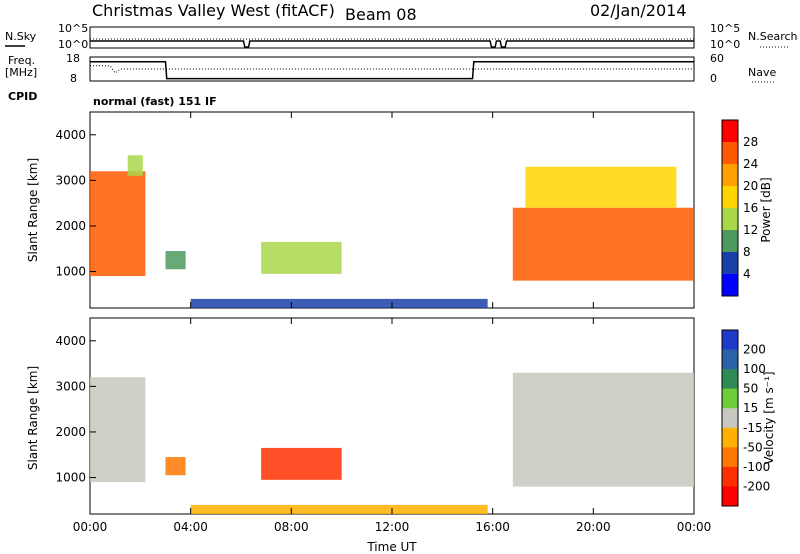 This screenshot has height=554, width=800. Describe the element at coordinates (73, 58) in the screenshot. I see `freq-left-tick-top: 18` at that location.